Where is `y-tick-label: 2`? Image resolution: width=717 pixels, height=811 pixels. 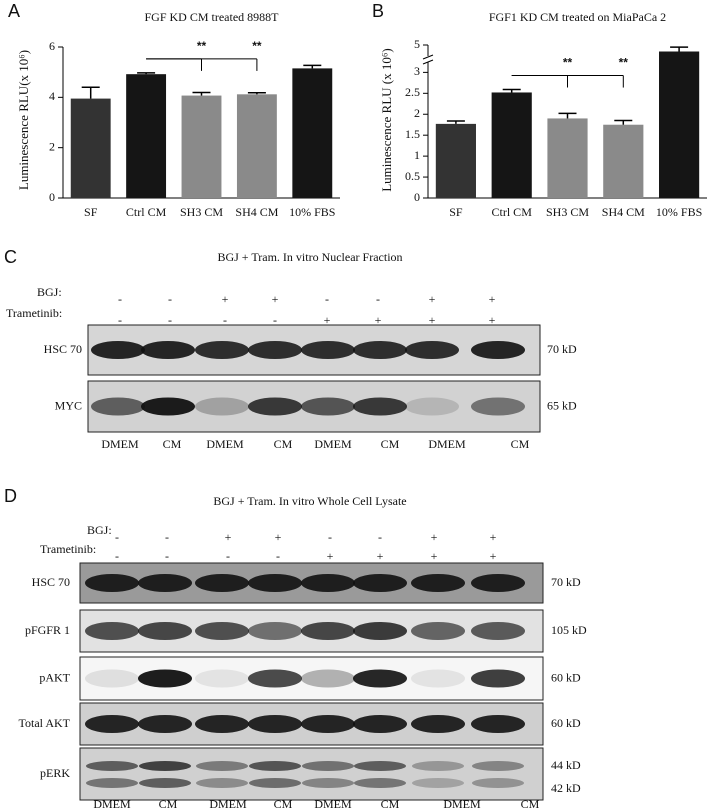
y-tick-label: 2 is located at coordinates (417, 113).